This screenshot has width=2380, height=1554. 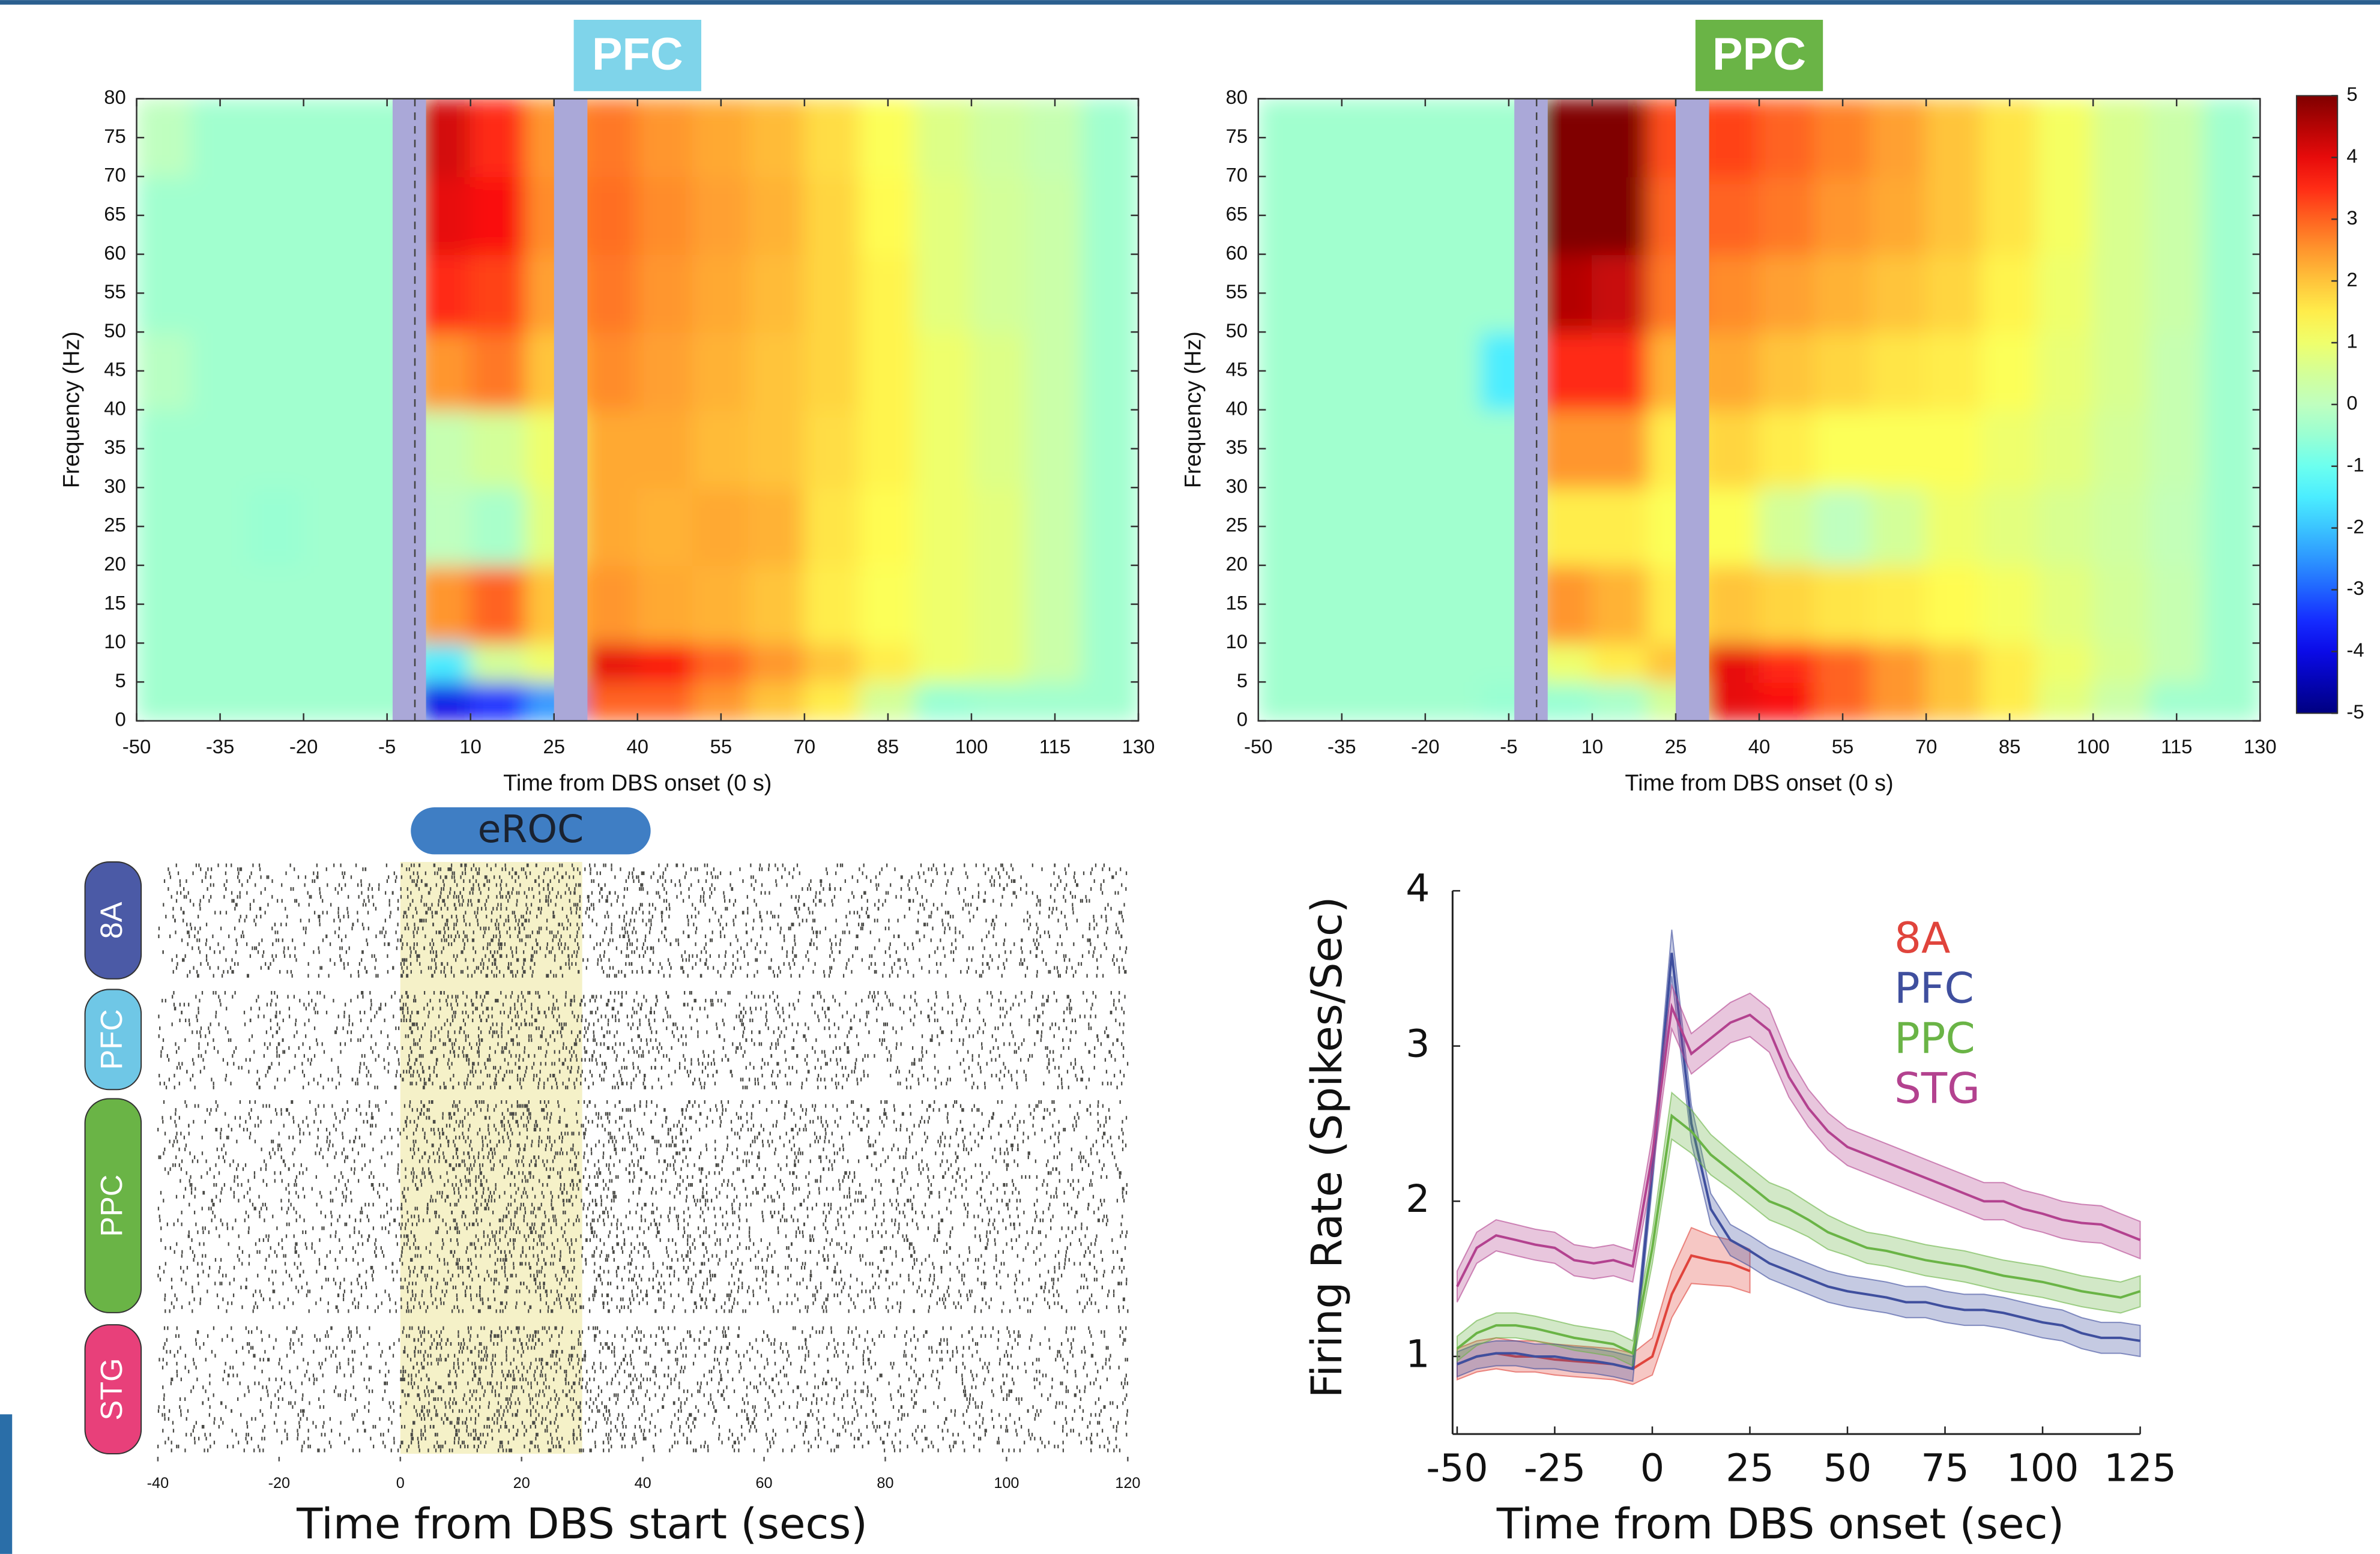 What do you see at coordinates (721, 746) in the screenshot?
I see `x-tick-label: 55` at bounding box center [721, 746].